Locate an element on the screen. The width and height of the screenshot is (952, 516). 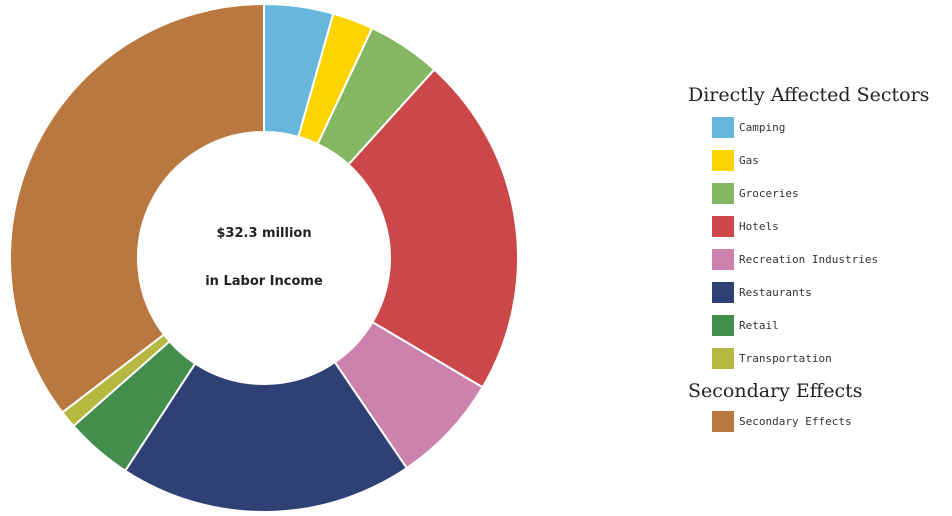
legend-swatch-secondary-effects is located at coordinates (723, 421).